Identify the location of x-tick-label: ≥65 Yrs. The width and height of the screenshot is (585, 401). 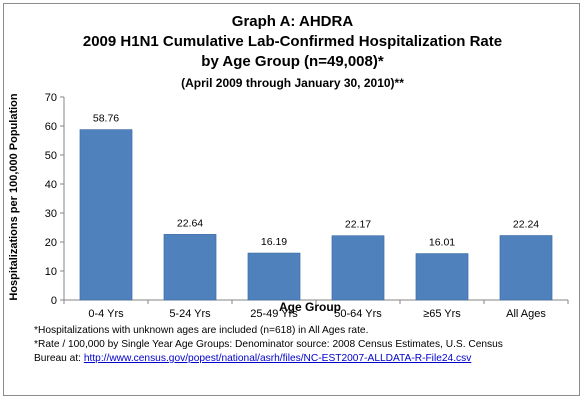
(442, 314).